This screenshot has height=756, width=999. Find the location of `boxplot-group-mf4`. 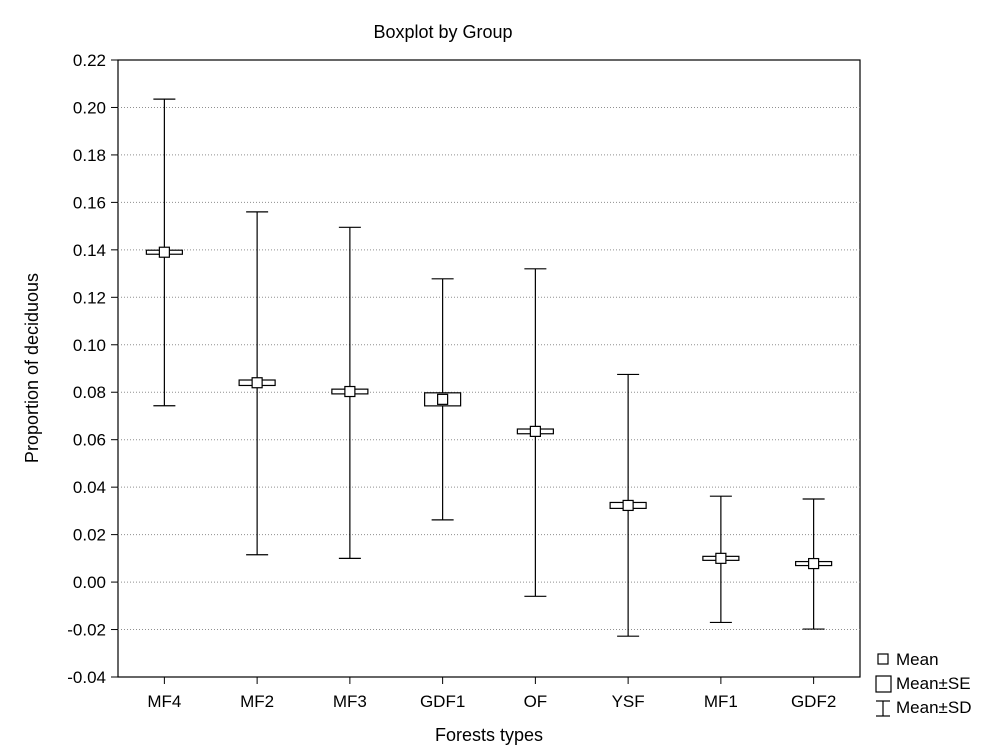

boxplot-group-mf4 is located at coordinates (164, 252).